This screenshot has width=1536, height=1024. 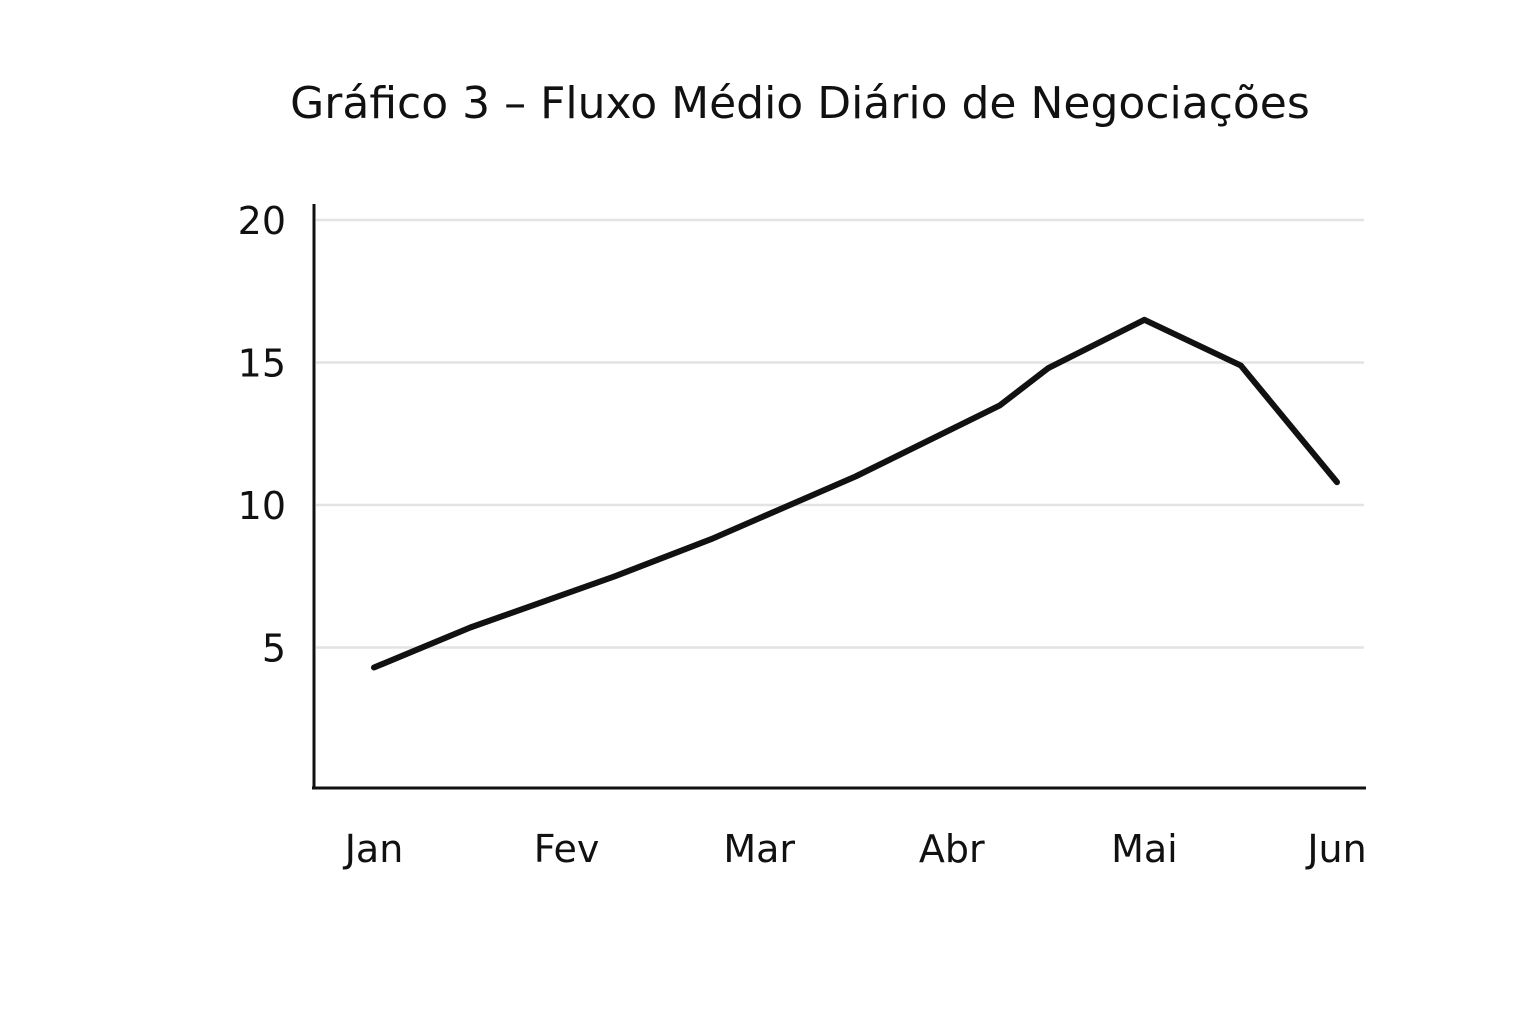 What do you see at coordinates (274, 649) in the screenshot?
I see `y-tick-label: 5` at bounding box center [274, 649].